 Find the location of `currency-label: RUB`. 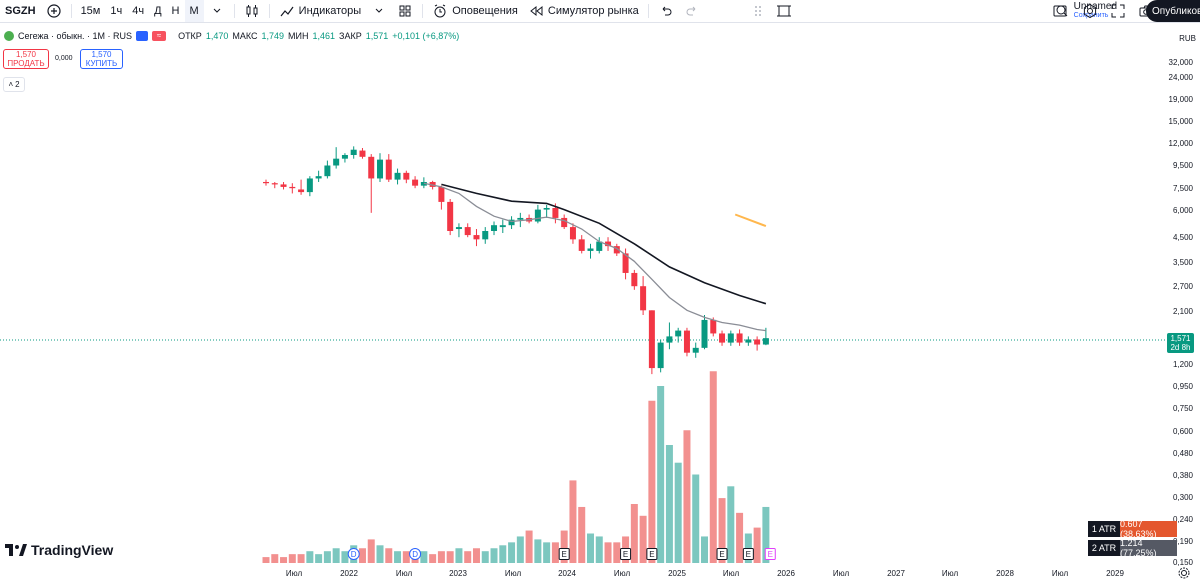

currency-label: RUB is located at coordinates (1187, 38).